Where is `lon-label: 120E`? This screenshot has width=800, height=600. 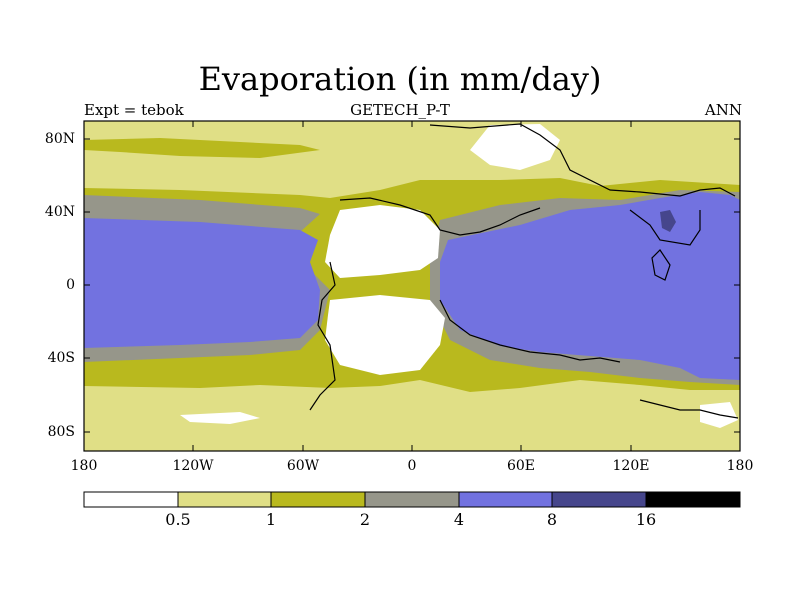
lon-label: 120E is located at coordinates (631, 466).